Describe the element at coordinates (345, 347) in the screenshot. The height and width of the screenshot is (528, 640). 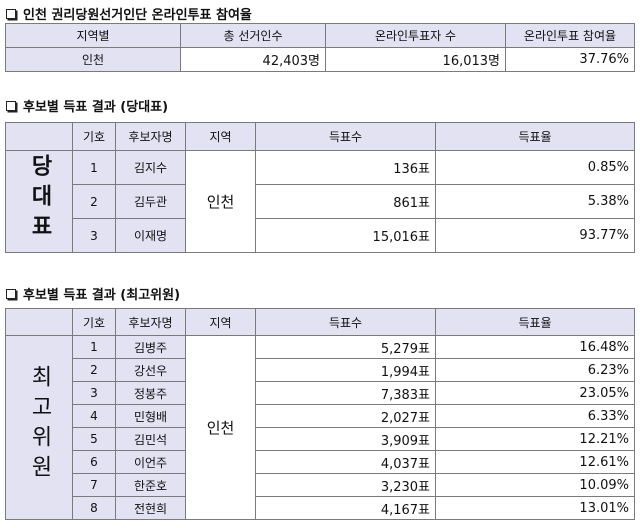
I see `votes-cell: 5,279표` at that location.